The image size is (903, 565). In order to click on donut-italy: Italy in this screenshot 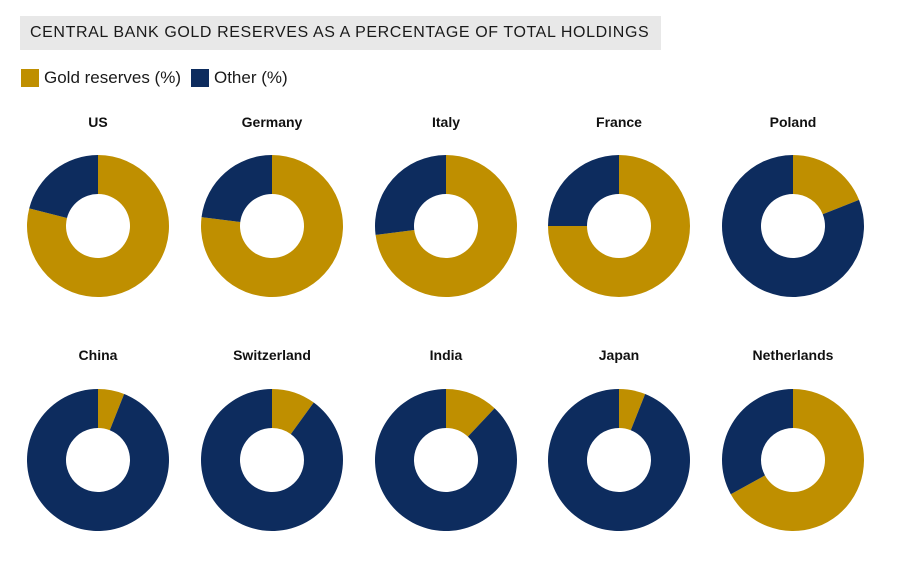, I will do `click(445, 205)`.